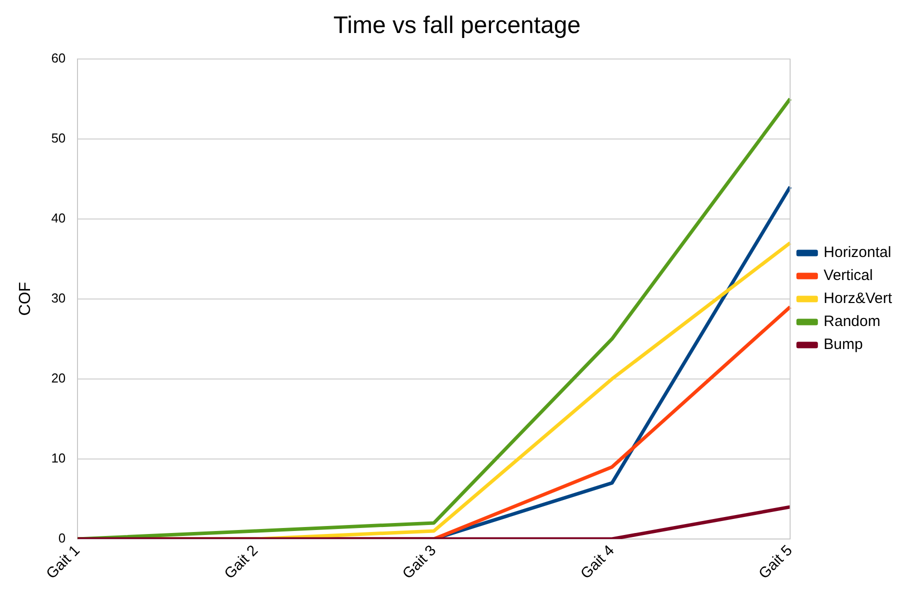  Describe the element at coordinates (419, 562) in the screenshot. I see `x-tick-label: Gait 3` at that location.